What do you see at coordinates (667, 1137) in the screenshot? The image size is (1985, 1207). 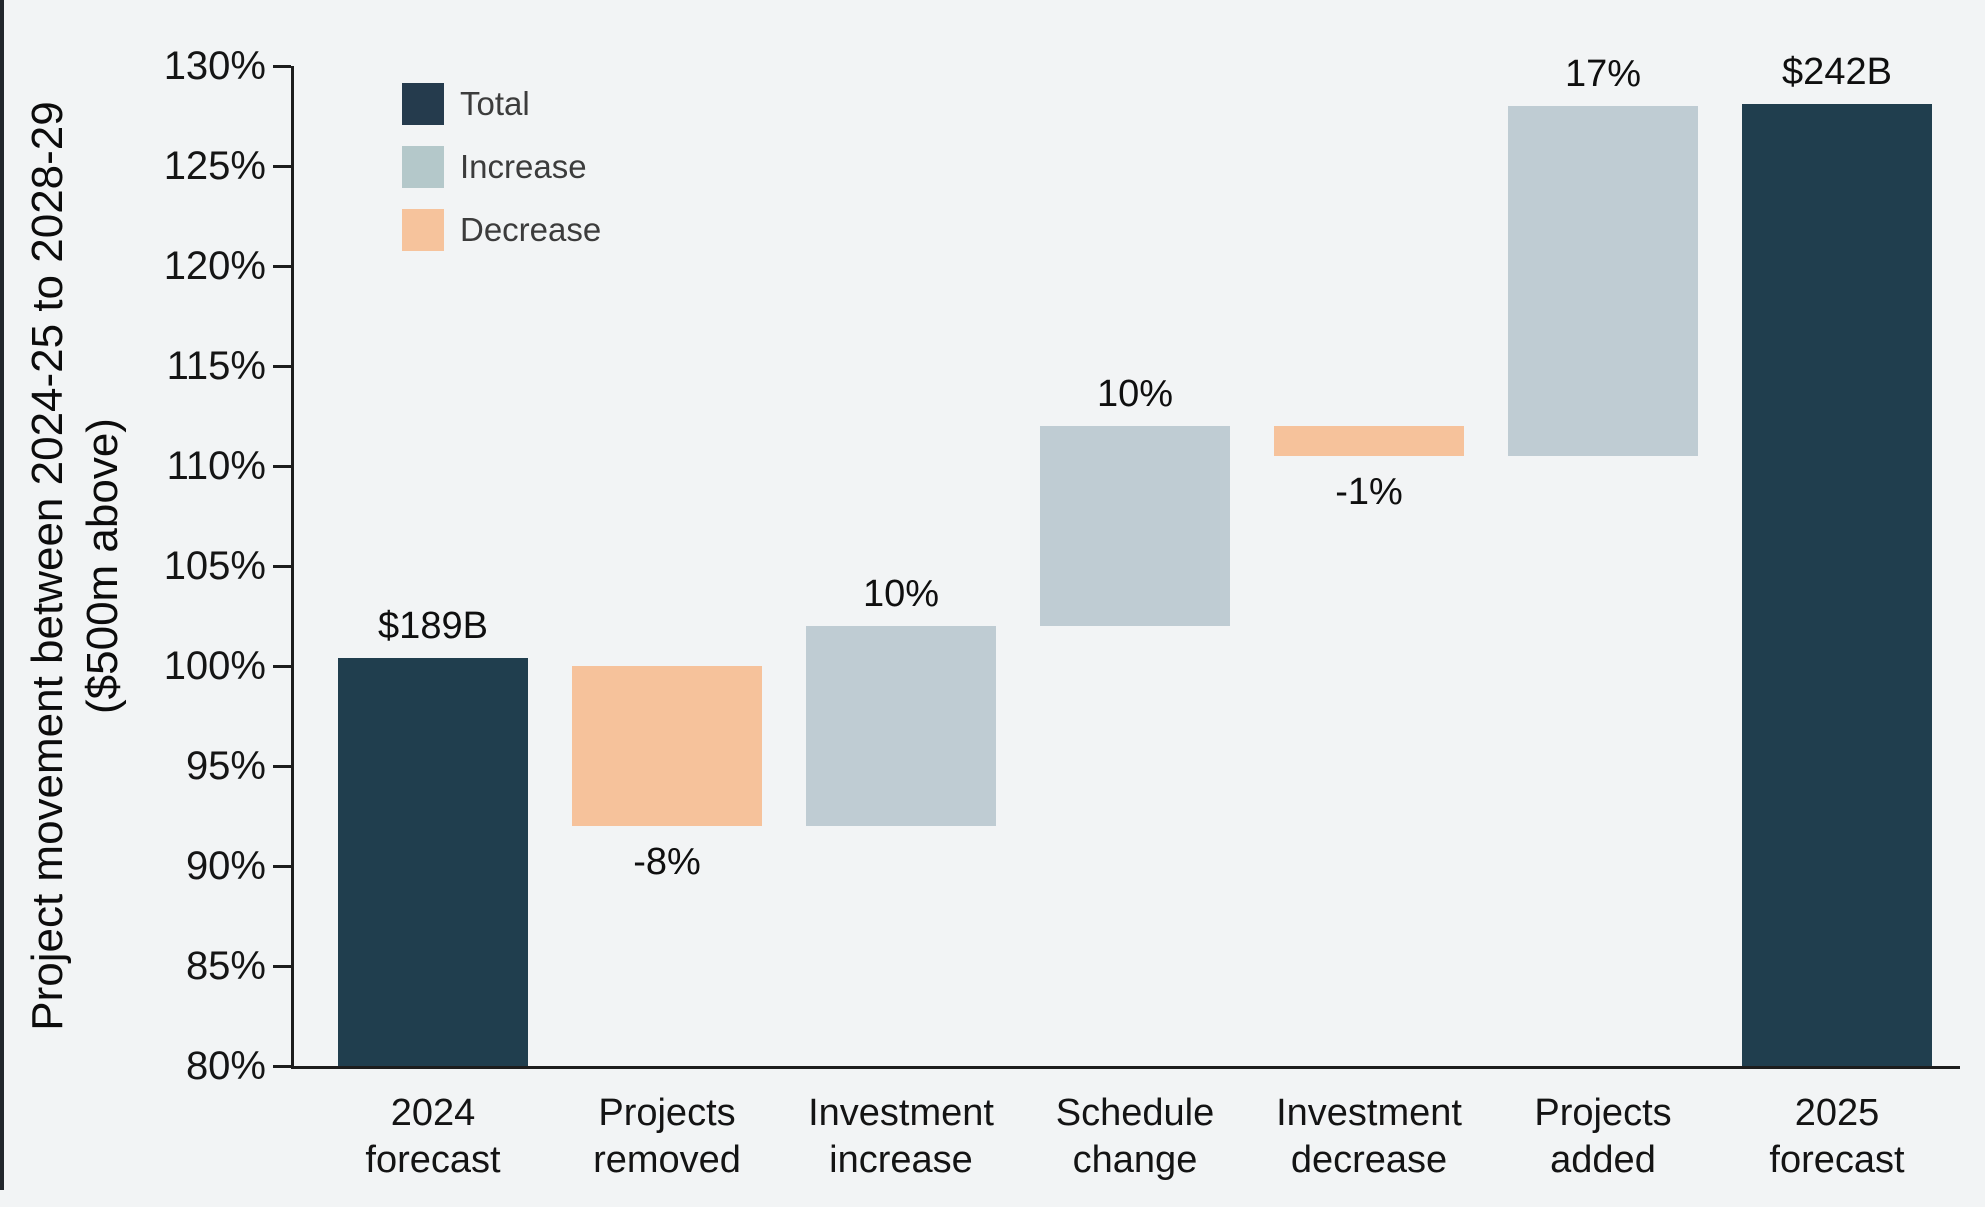 I see `x-axis-label-projects-removed: Projects removed` at bounding box center [667, 1137].